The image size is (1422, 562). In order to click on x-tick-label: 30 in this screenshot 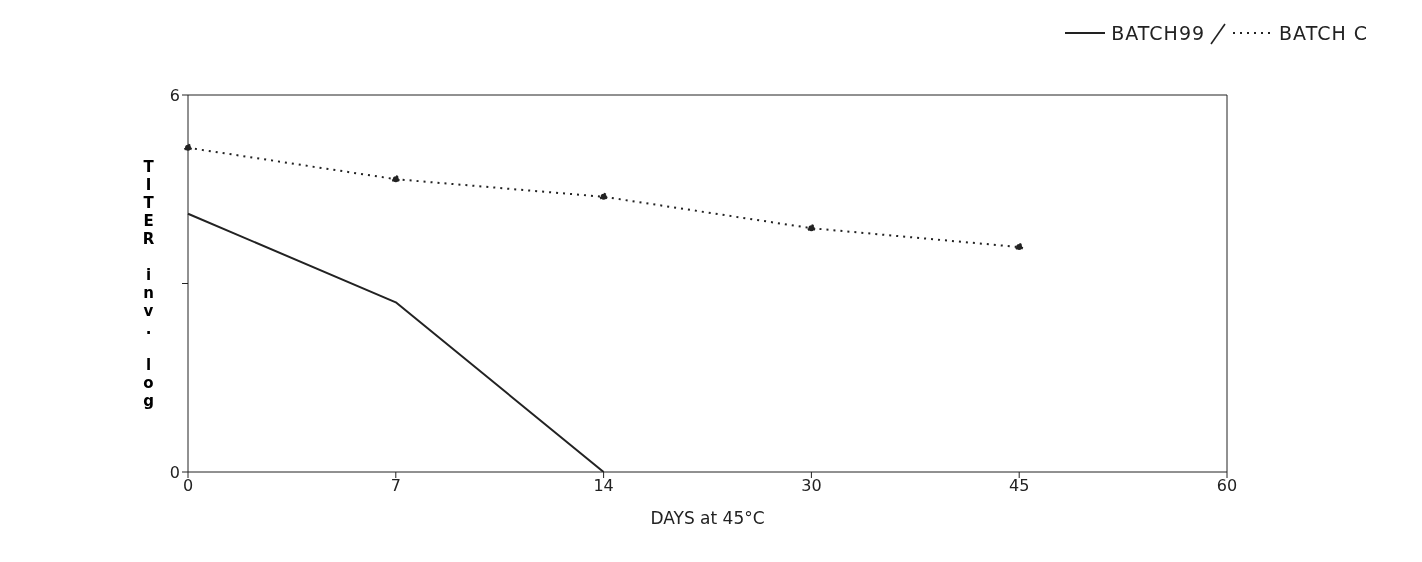, I will do `click(811, 486)`.